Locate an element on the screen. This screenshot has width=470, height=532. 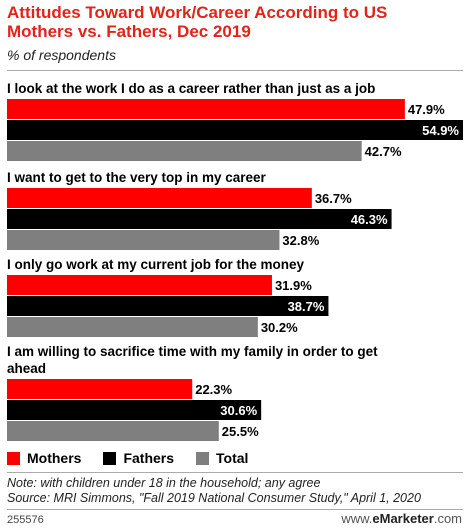
value-label-fathers-2: 46.3% is located at coordinates (369, 219).